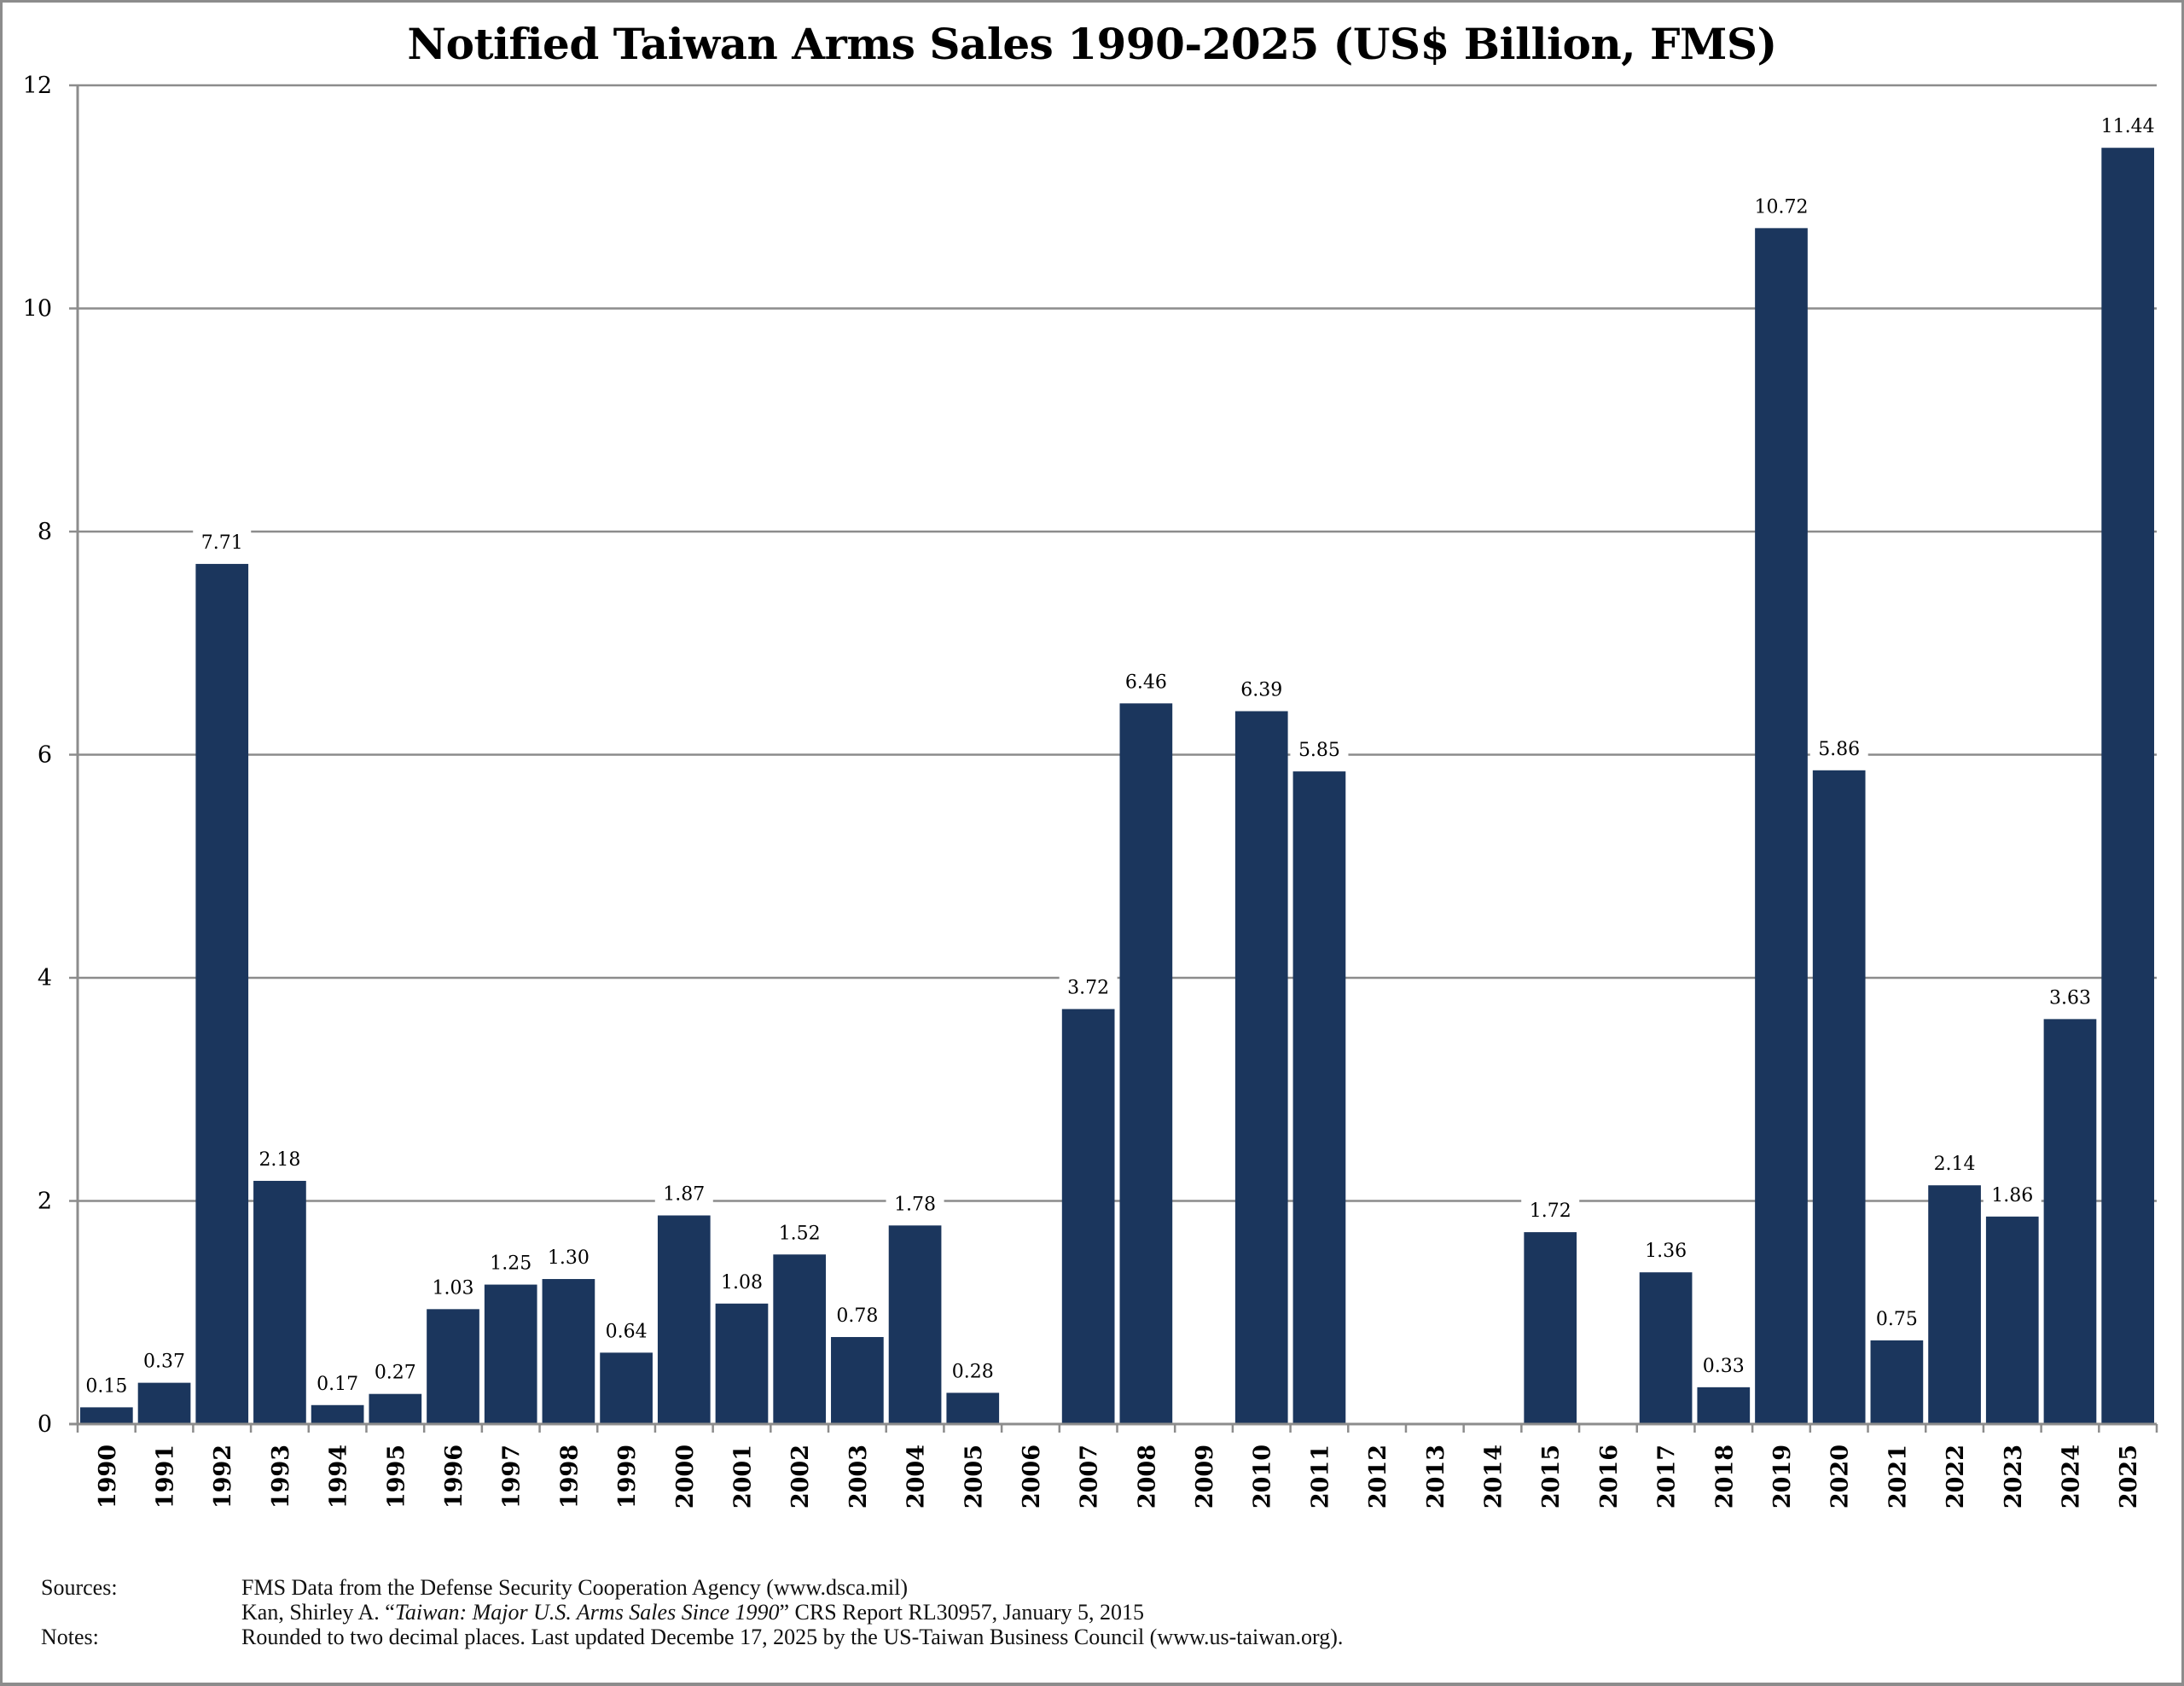  Describe the element at coordinates (568, 1352) in the screenshot. I see `bar-1998` at that location.